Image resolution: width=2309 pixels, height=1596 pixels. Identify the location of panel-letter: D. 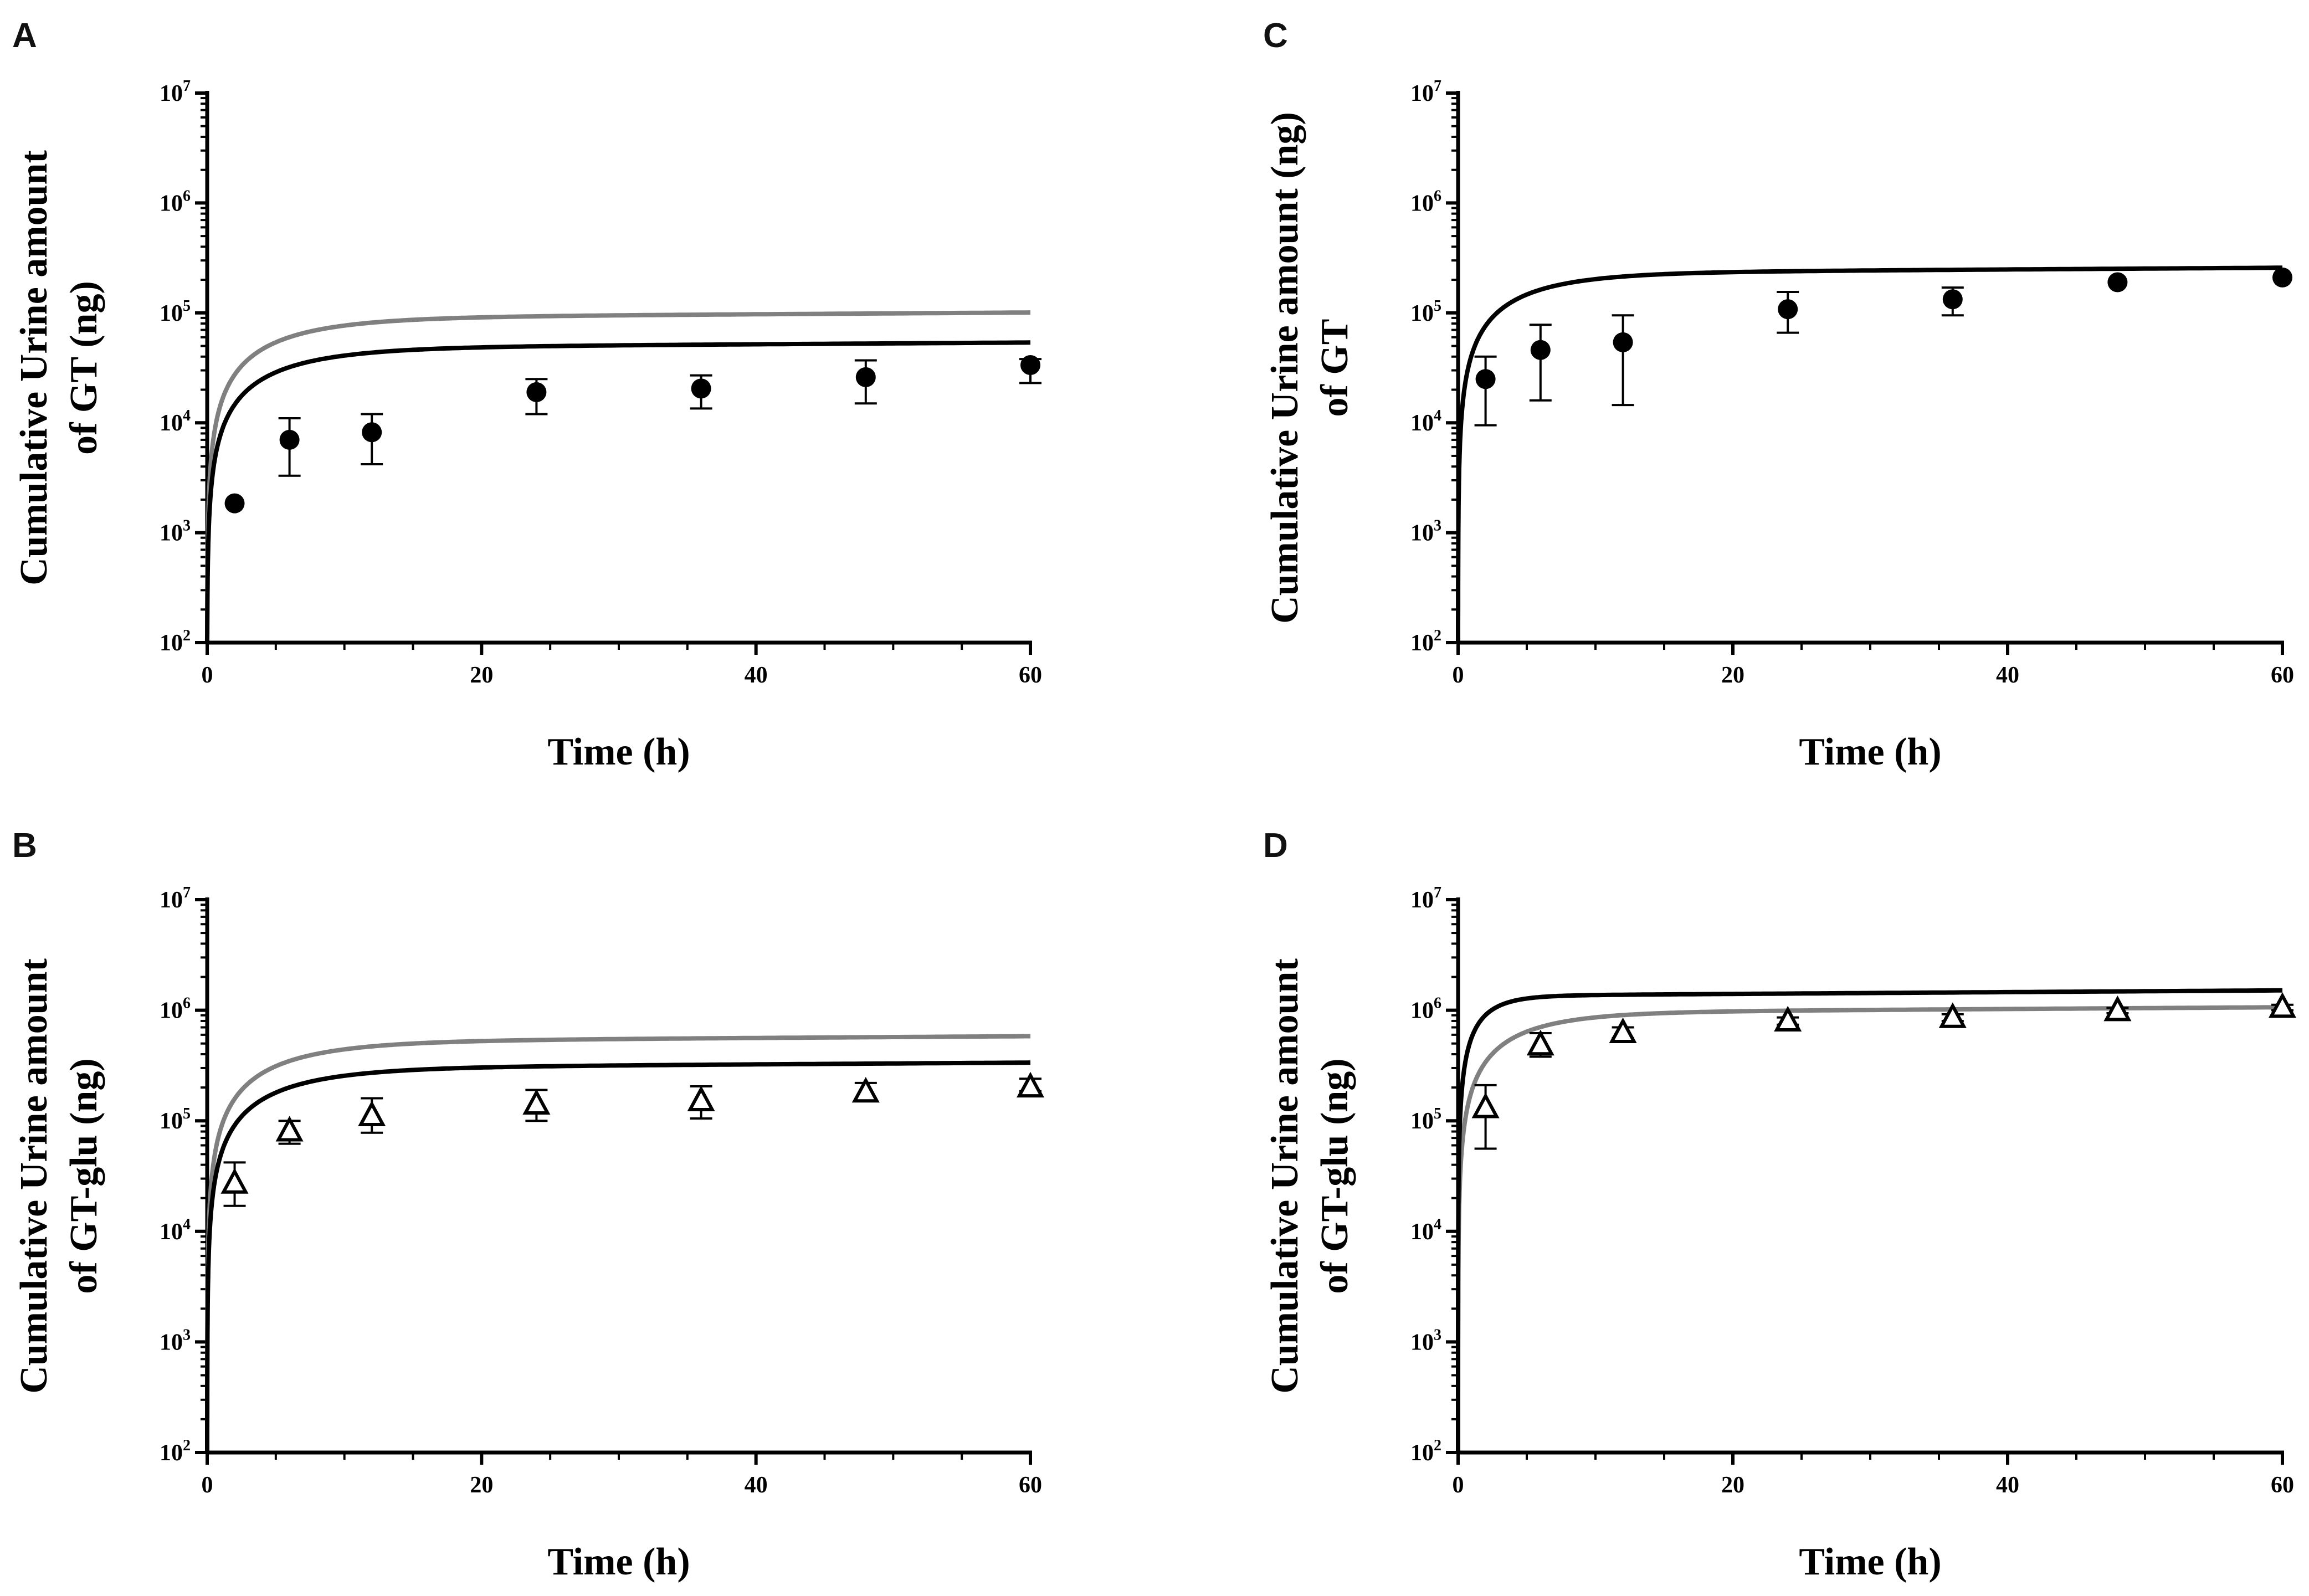
(1276, 846).